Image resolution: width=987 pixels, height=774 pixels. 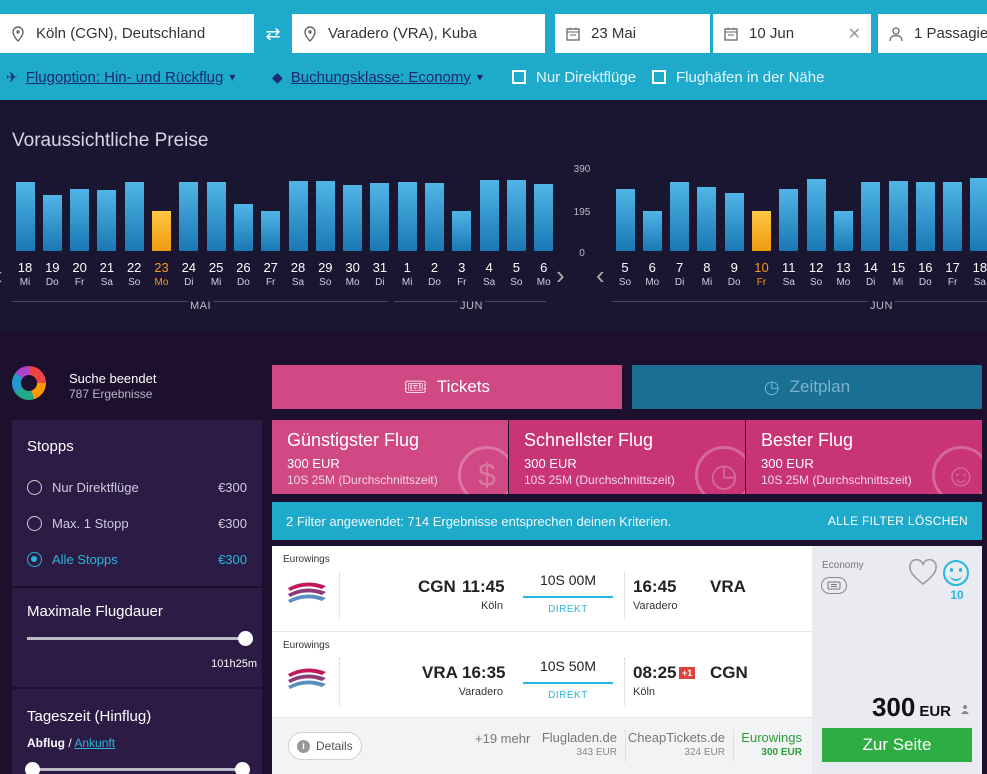 I want to click on stops-option-direct: Nur Direktflüge €300, so click(x=137, y=487).